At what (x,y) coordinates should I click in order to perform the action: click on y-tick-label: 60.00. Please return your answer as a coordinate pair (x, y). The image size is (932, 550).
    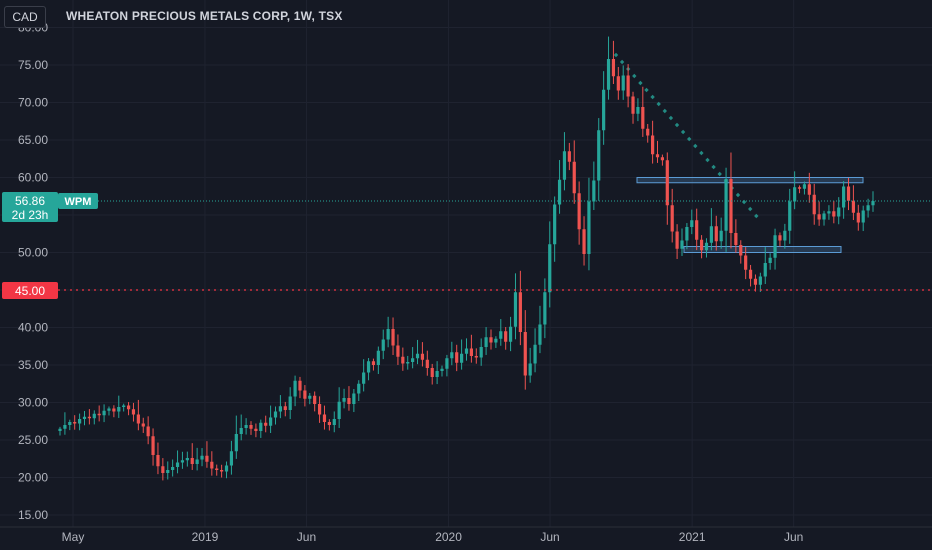
    Looking at the image, I should click on (33, 178).